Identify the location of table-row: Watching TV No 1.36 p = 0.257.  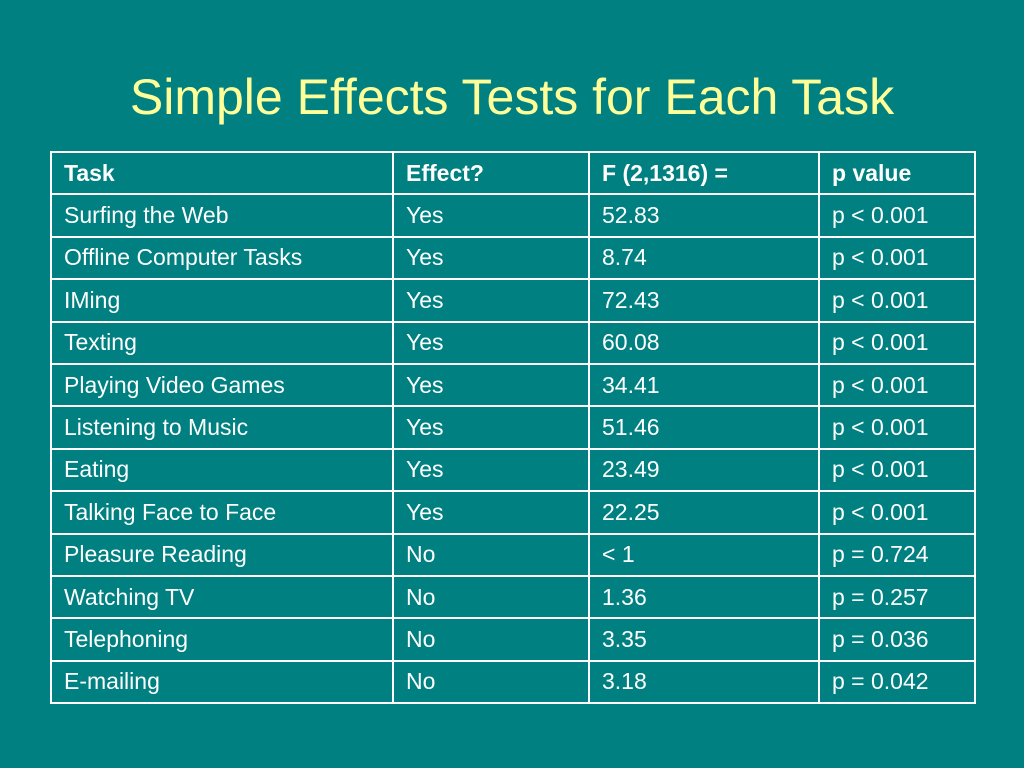
(513, 597).